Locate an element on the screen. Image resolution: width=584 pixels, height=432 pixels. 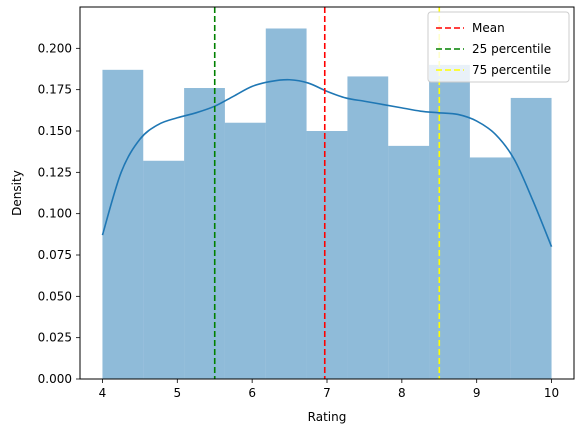
y-tick-label: 0.100 is located at coordinates (55, 214).